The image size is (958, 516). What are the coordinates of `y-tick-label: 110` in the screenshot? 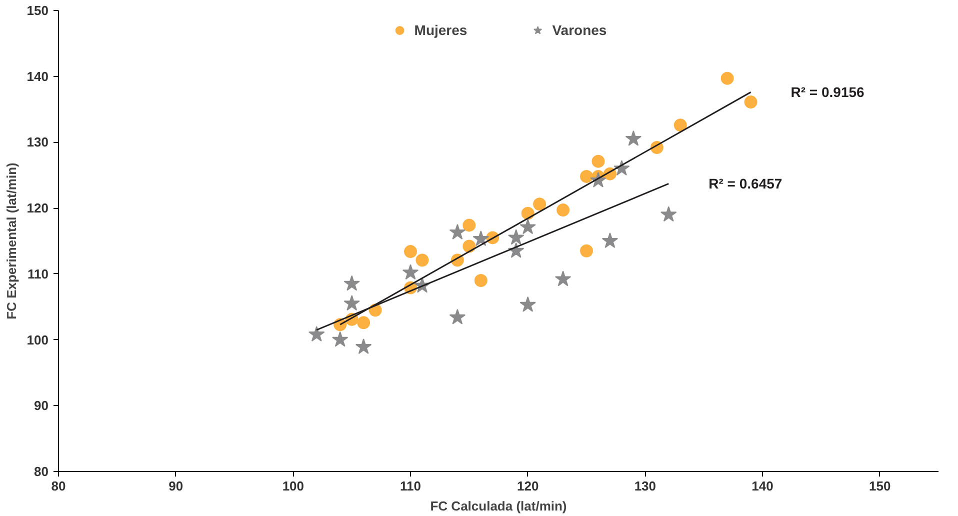 It's located at (38, 274).